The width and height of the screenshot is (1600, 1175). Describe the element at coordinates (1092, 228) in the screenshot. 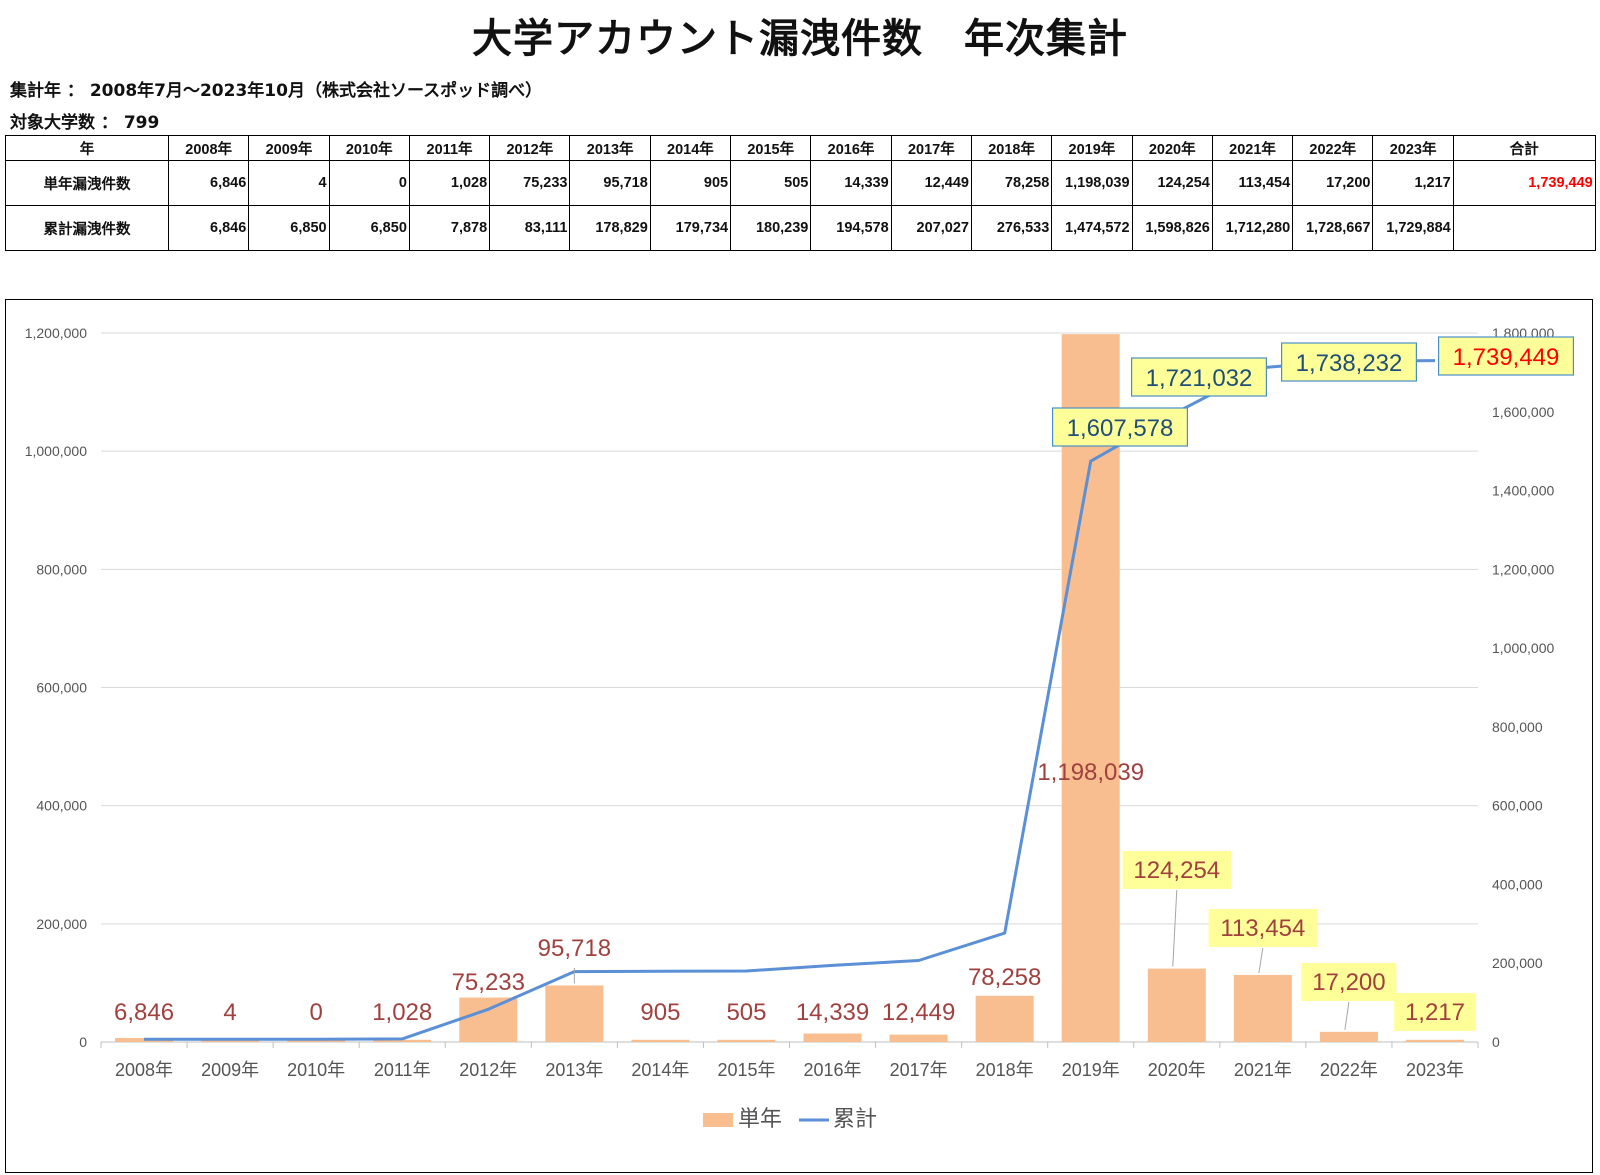

I see `table-cell: 1,474,572` at that location.